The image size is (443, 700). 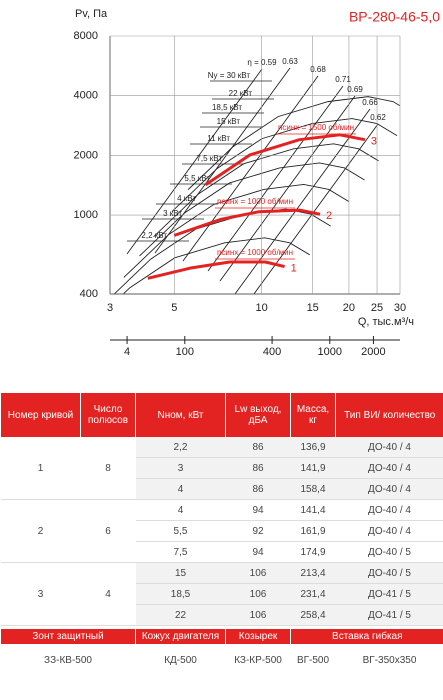 I want to click on efficiency-label: 0.68, so click(x=318, y=69).